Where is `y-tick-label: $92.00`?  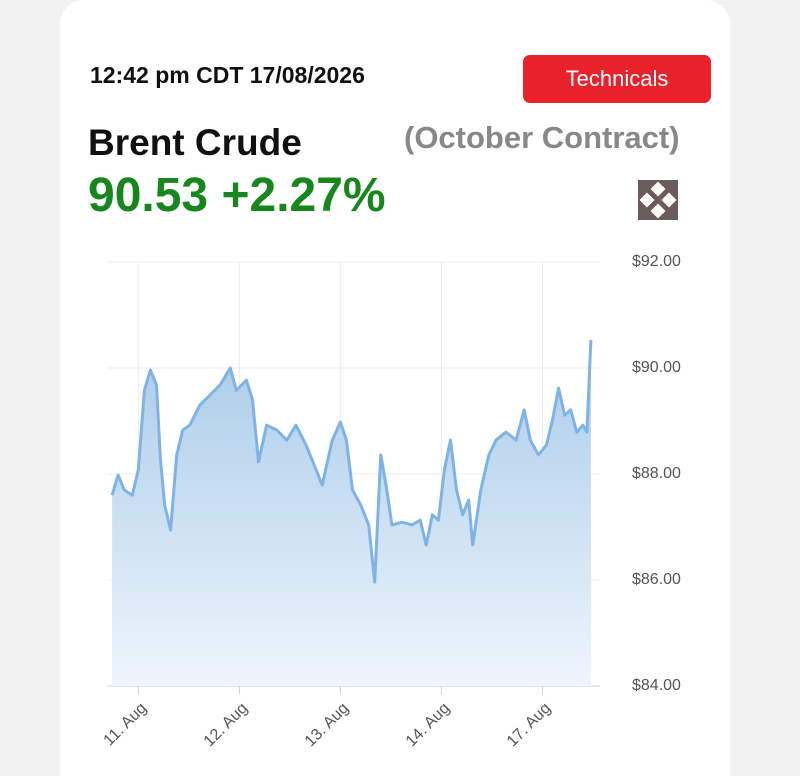 y-tick-label: $92.00 is located at coordinates (656, 261).